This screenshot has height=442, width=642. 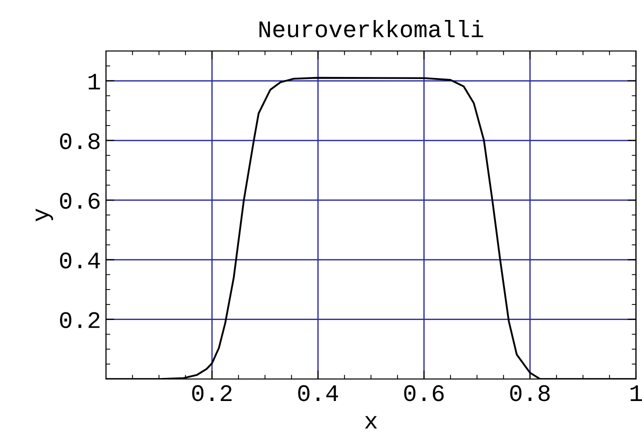 I want to click on y-axis-title: y, so click(x=45, y=215).